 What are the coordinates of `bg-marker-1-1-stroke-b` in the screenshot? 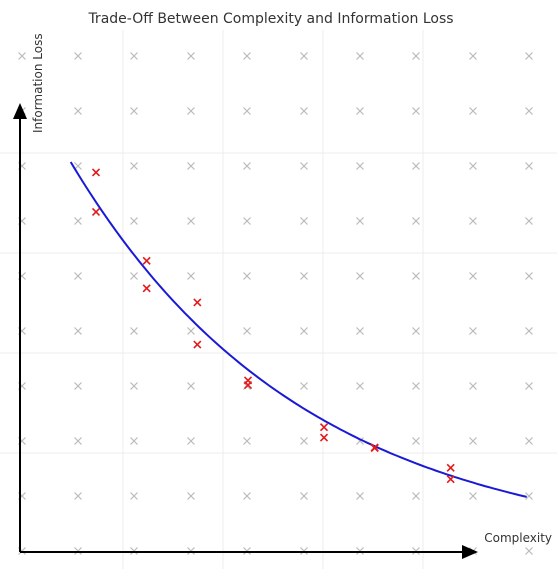 It's located at (78, 111).